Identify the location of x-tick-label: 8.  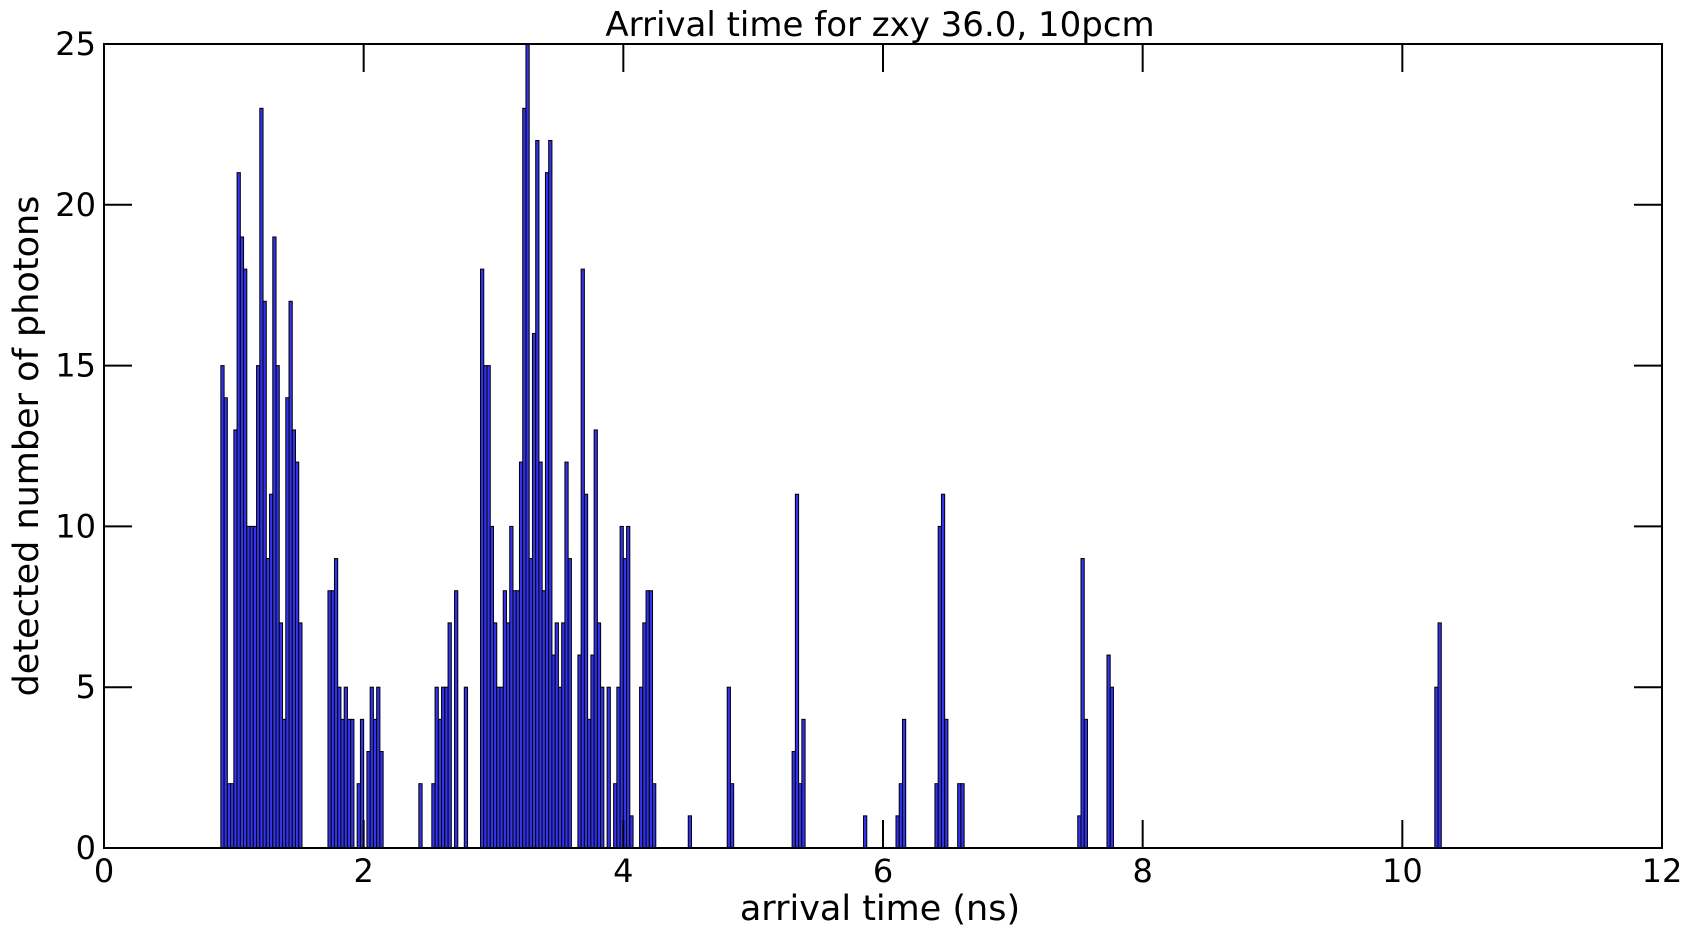
(1142, 871).